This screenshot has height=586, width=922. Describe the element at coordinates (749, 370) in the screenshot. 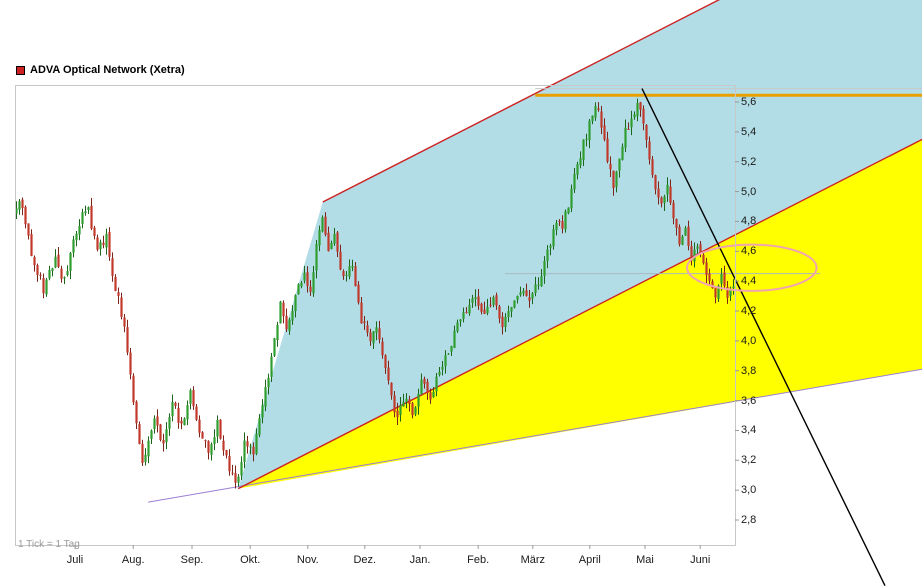

I see `y-axis-label: 3,8` at that location.